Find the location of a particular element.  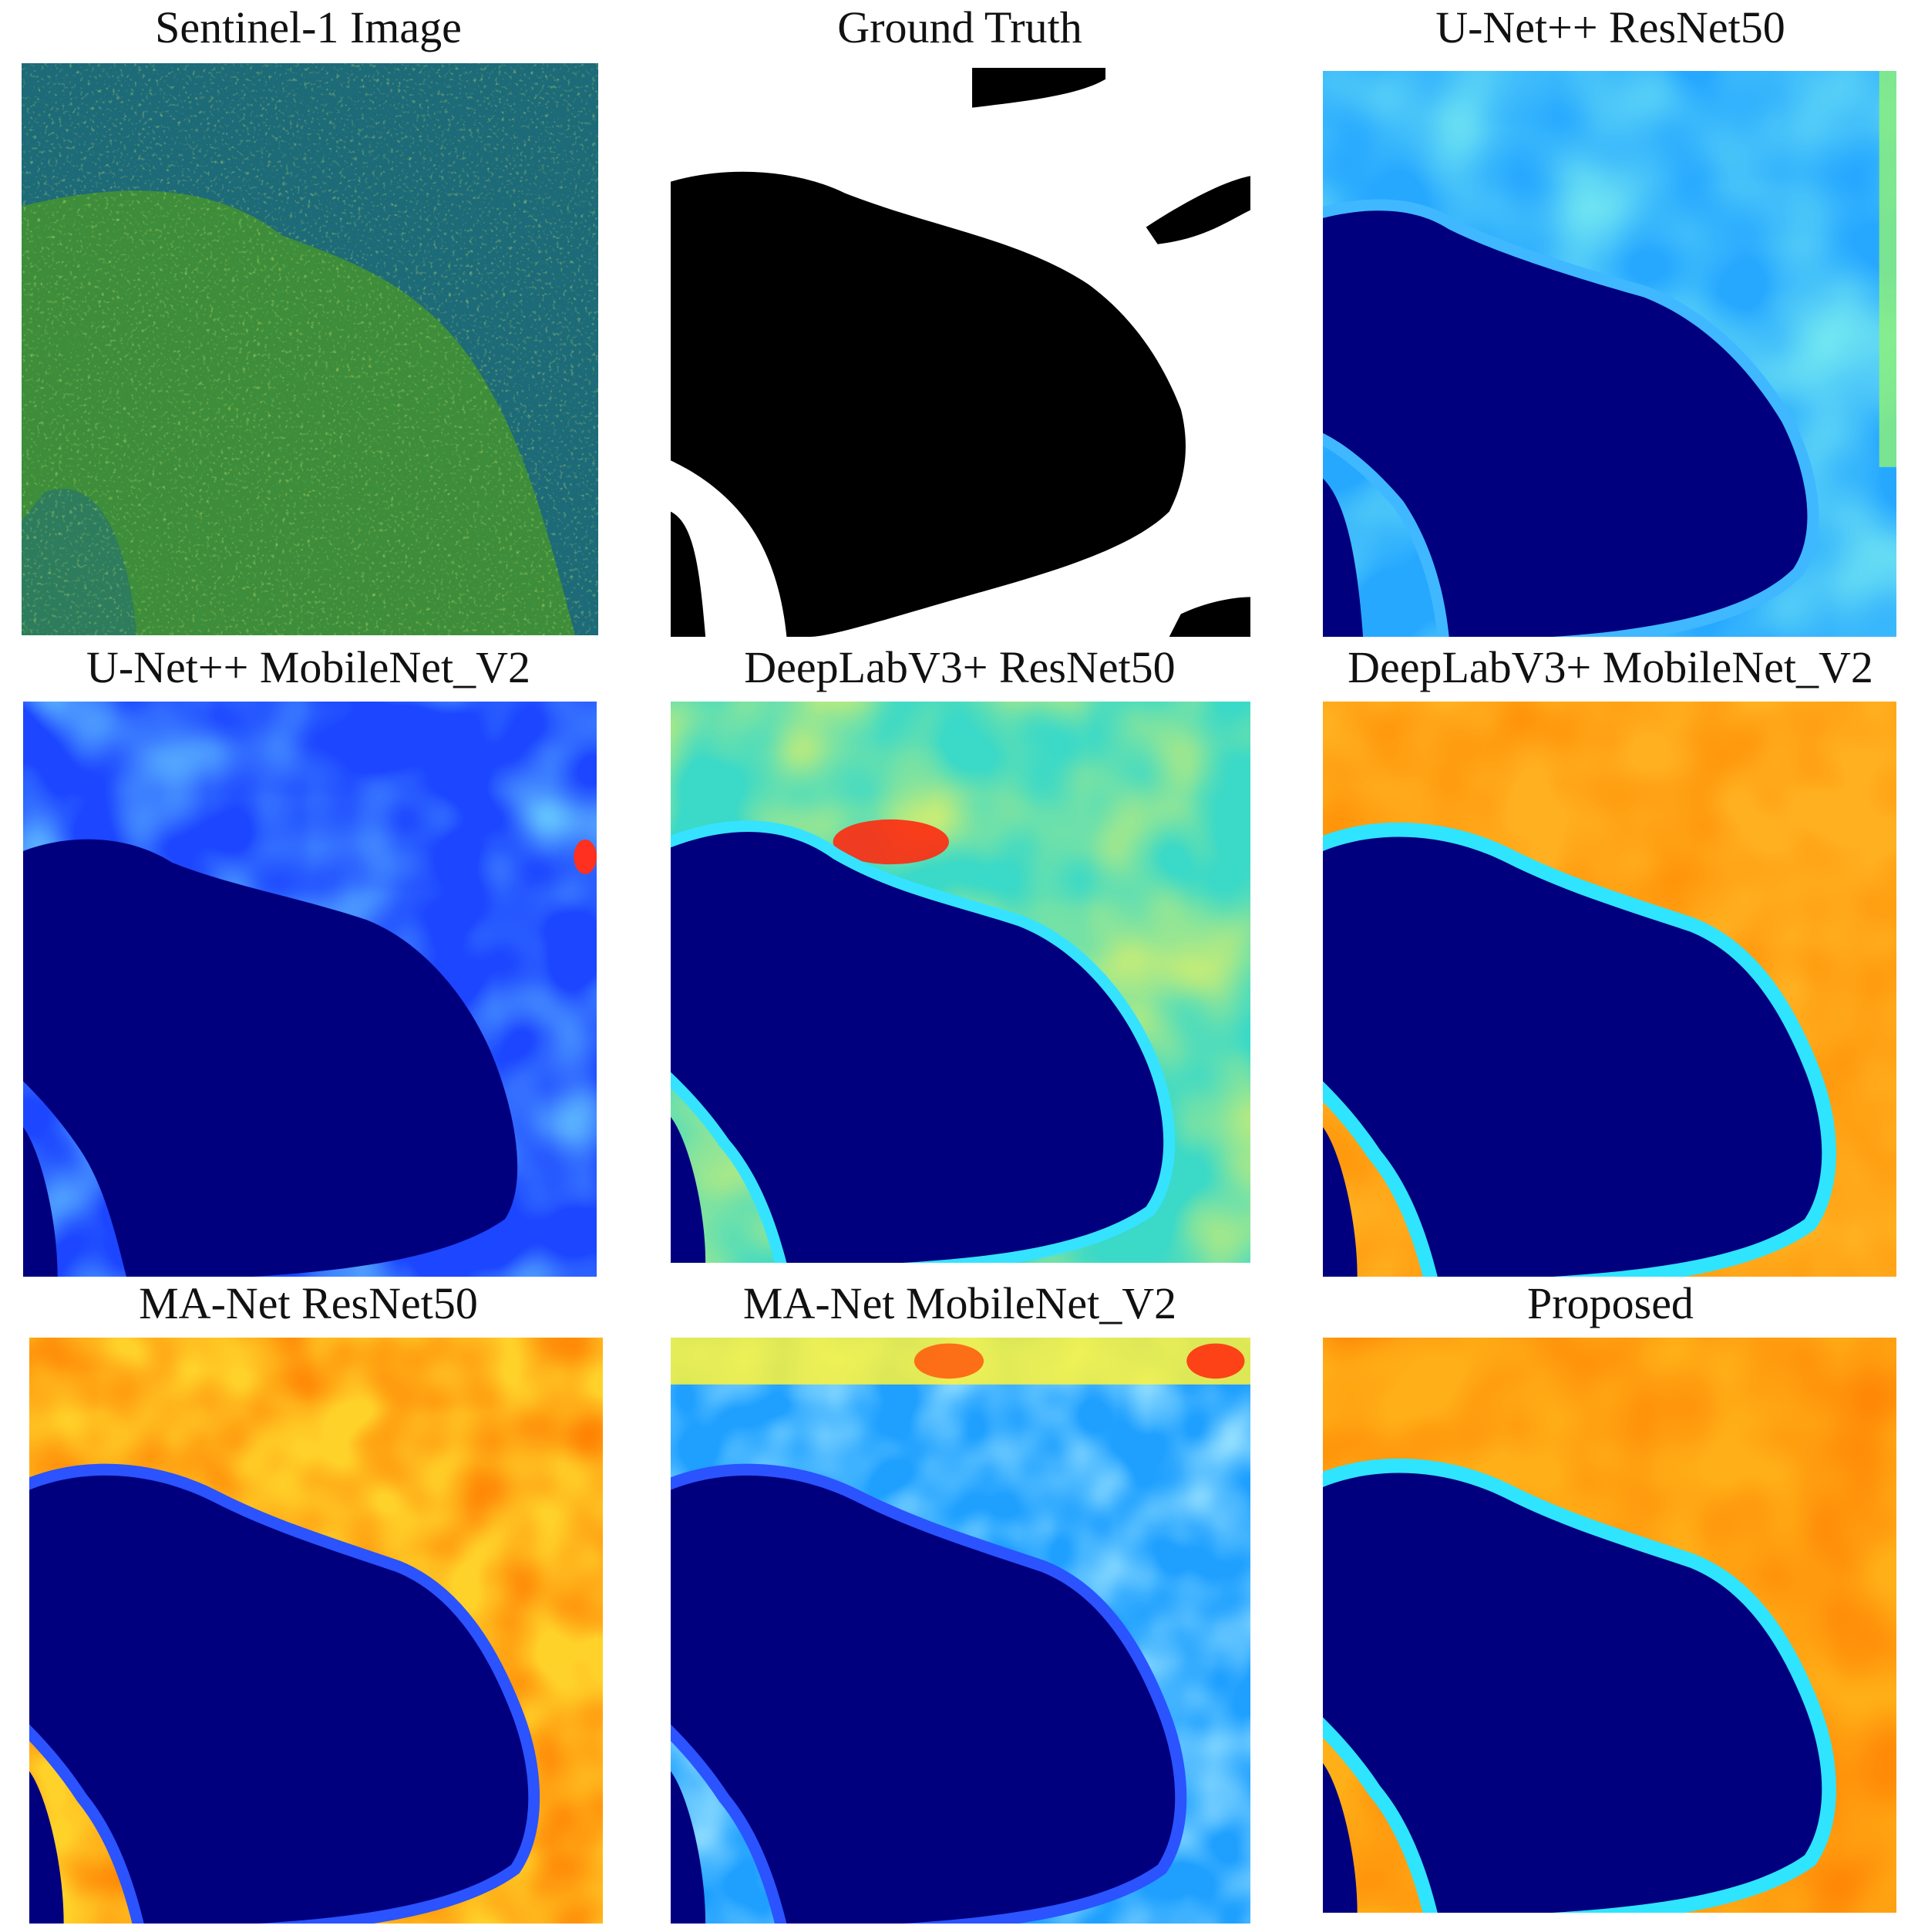

manet-resnet50-heatmap is located at coordinates (316, 1631).